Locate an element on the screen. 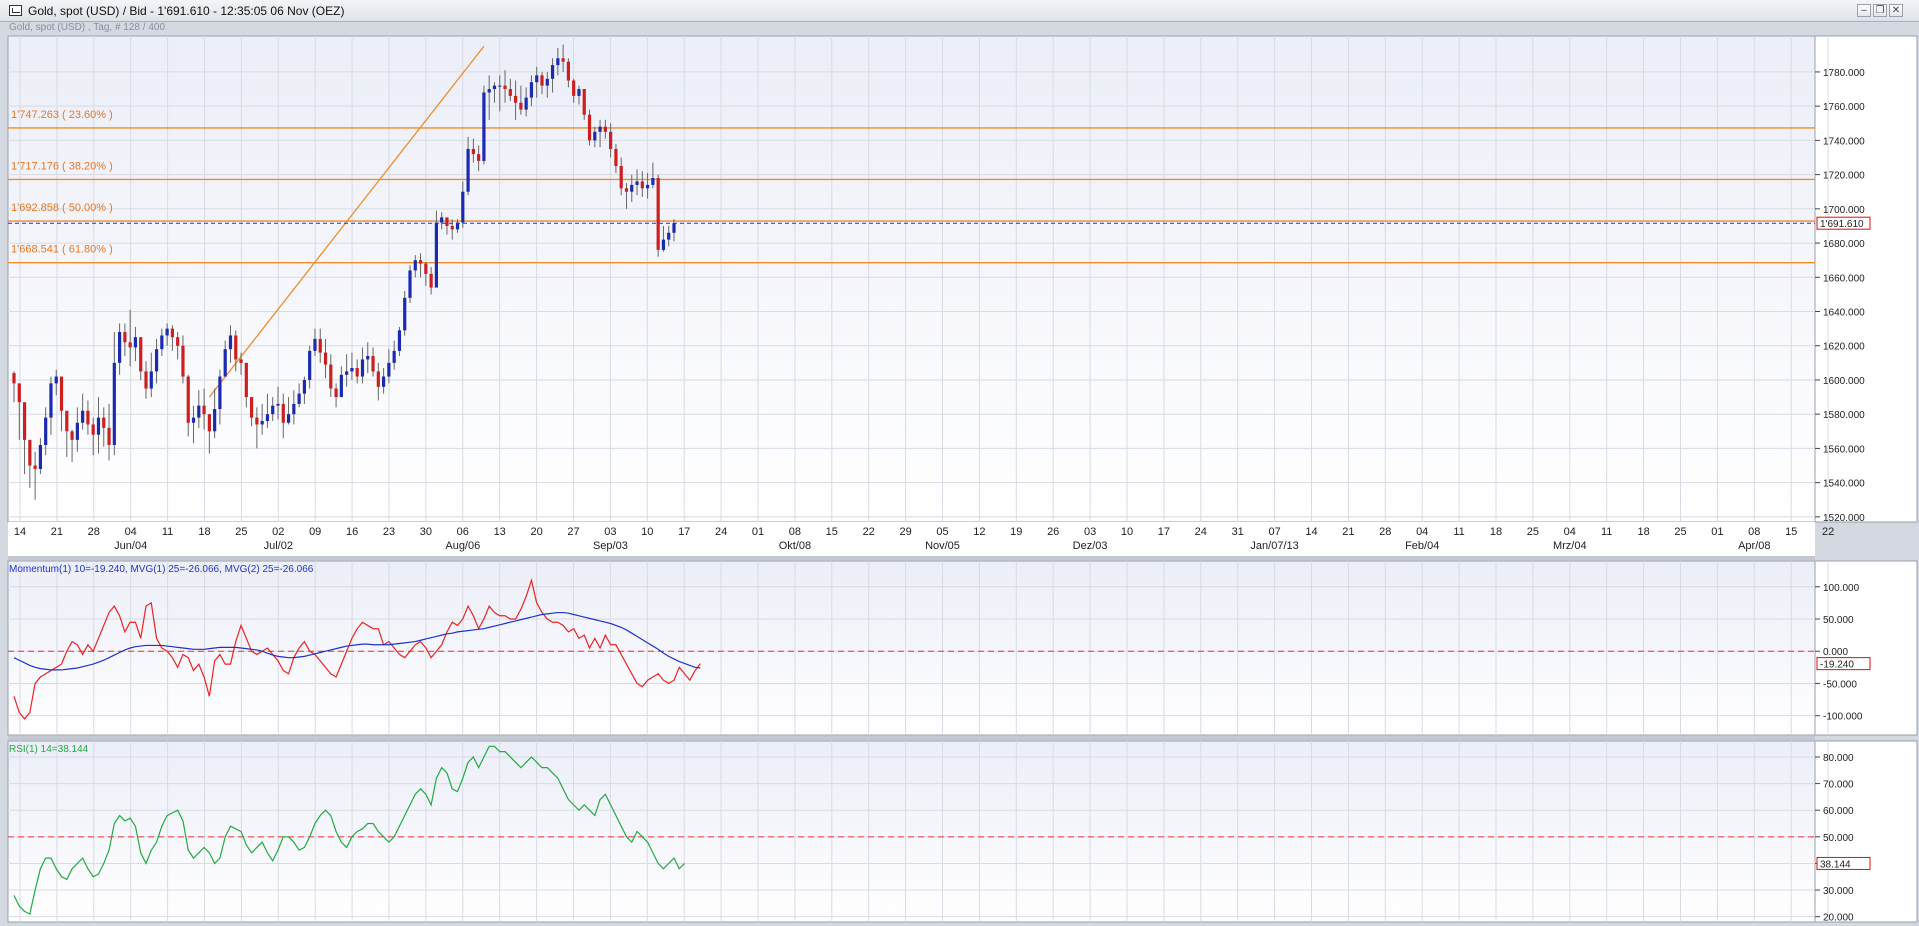  x-tick-label: 30 is located at coordinates (426, 532).